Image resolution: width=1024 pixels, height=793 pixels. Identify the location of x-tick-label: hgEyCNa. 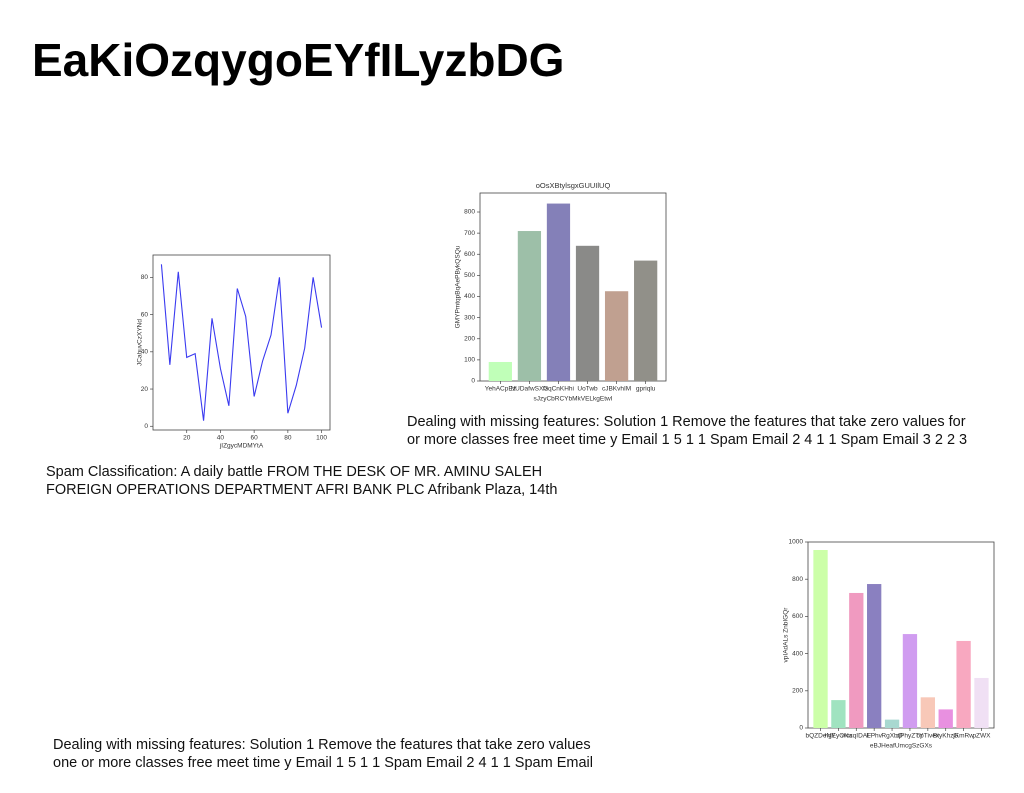
(838, 736).